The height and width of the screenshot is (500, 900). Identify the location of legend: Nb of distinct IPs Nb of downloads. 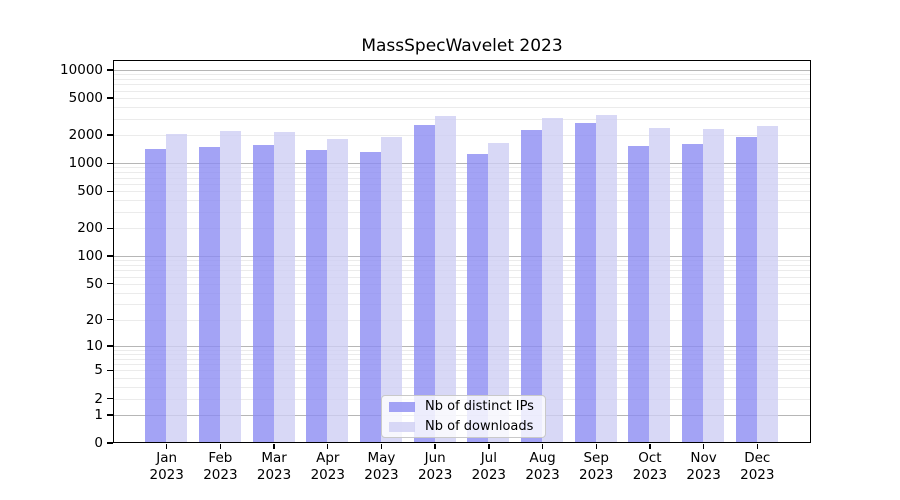
(463, 416).